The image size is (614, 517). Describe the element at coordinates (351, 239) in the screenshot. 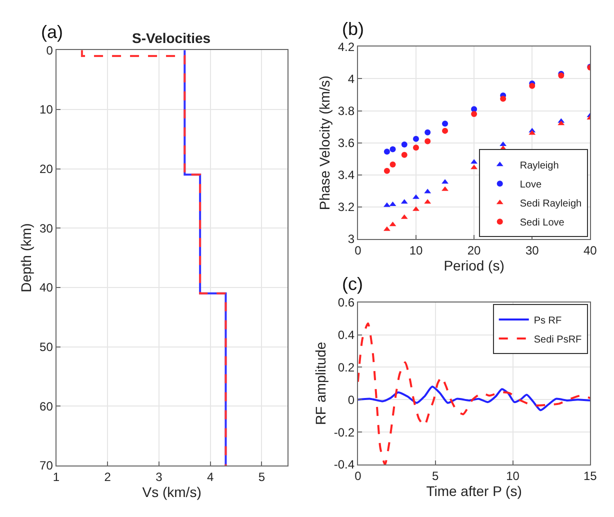

I see `y-tick-label: 3` at that location.